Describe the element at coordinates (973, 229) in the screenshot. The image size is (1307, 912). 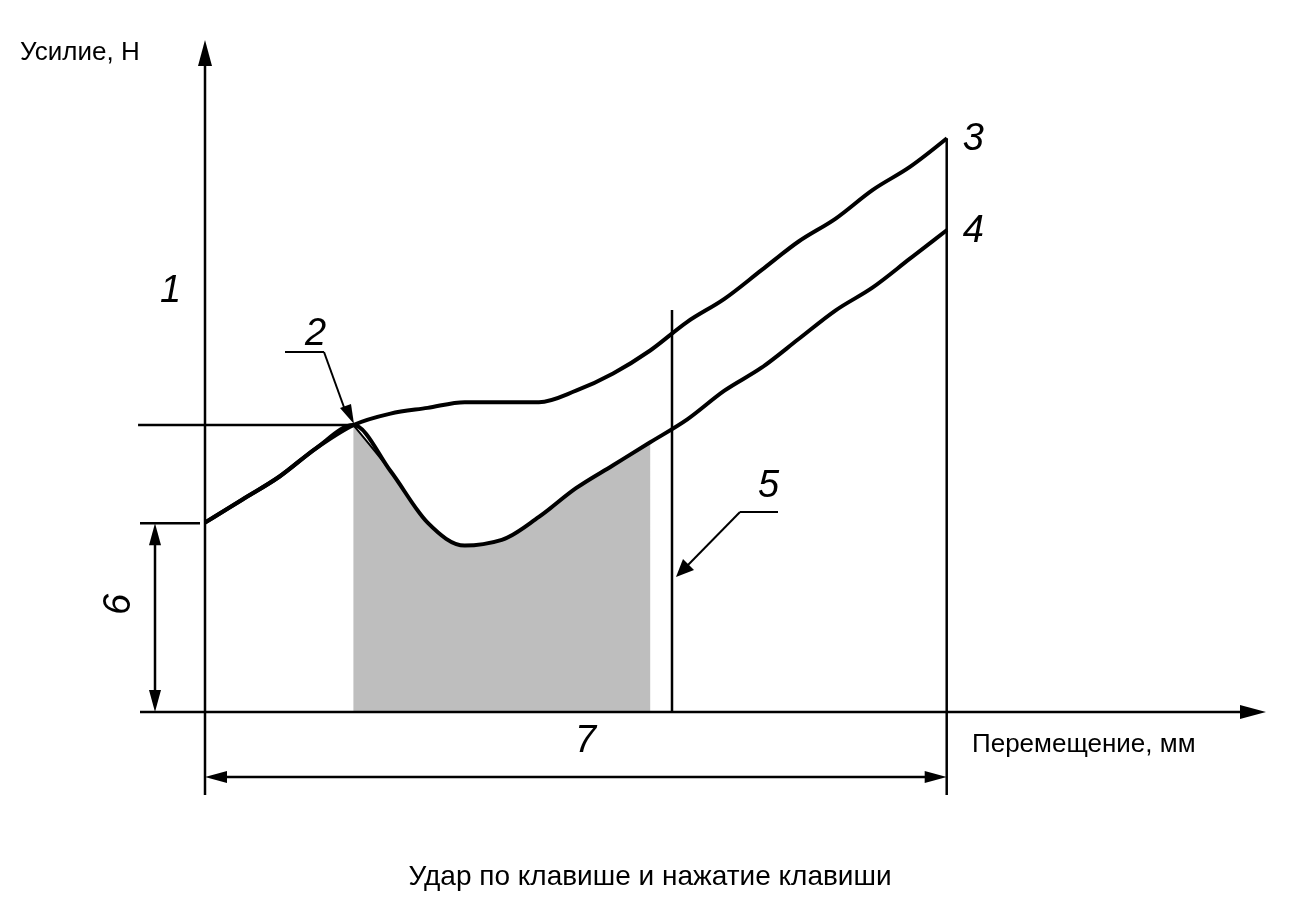
I see `series-label: 4` at that location.